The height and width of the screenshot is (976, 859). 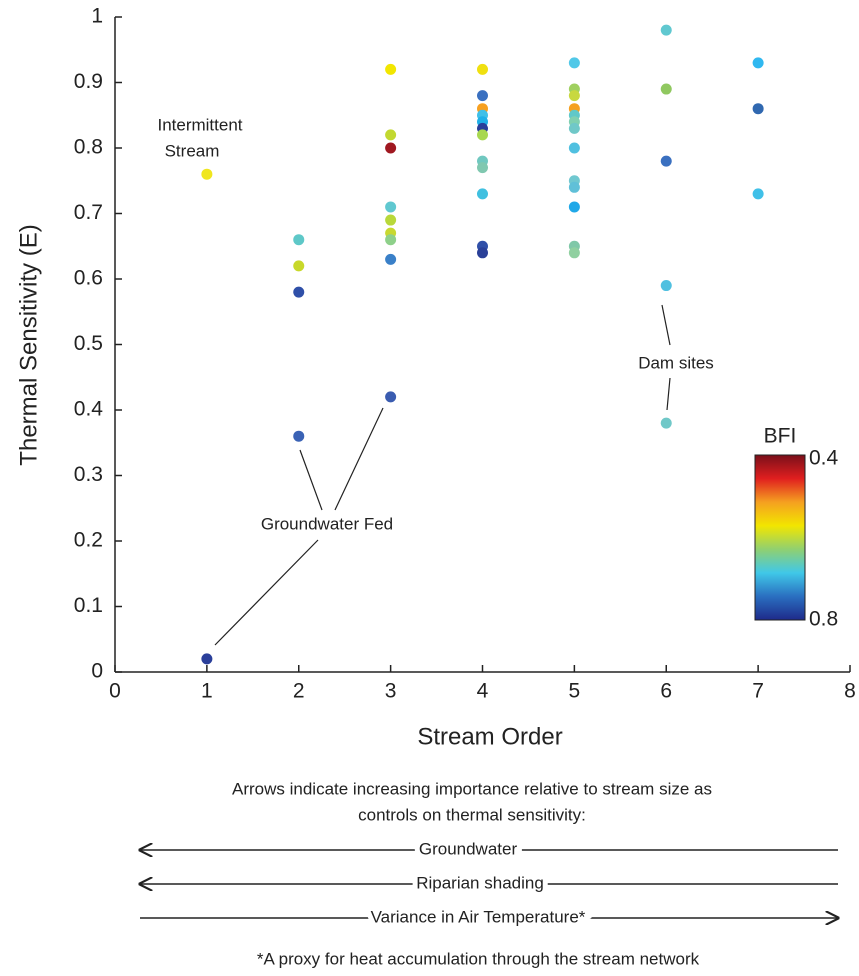 What do you see at coordinates (780, 537) in the screenshot?
I see `colorbar` at bounding box center [780, 537].